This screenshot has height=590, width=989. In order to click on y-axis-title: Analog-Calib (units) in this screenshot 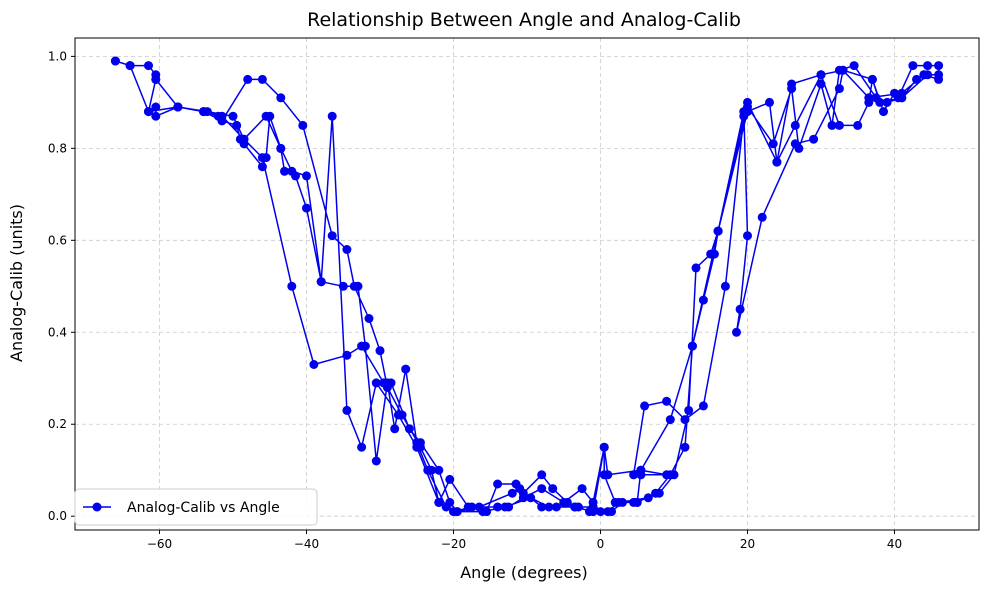, I will do `click(16, 283)`.